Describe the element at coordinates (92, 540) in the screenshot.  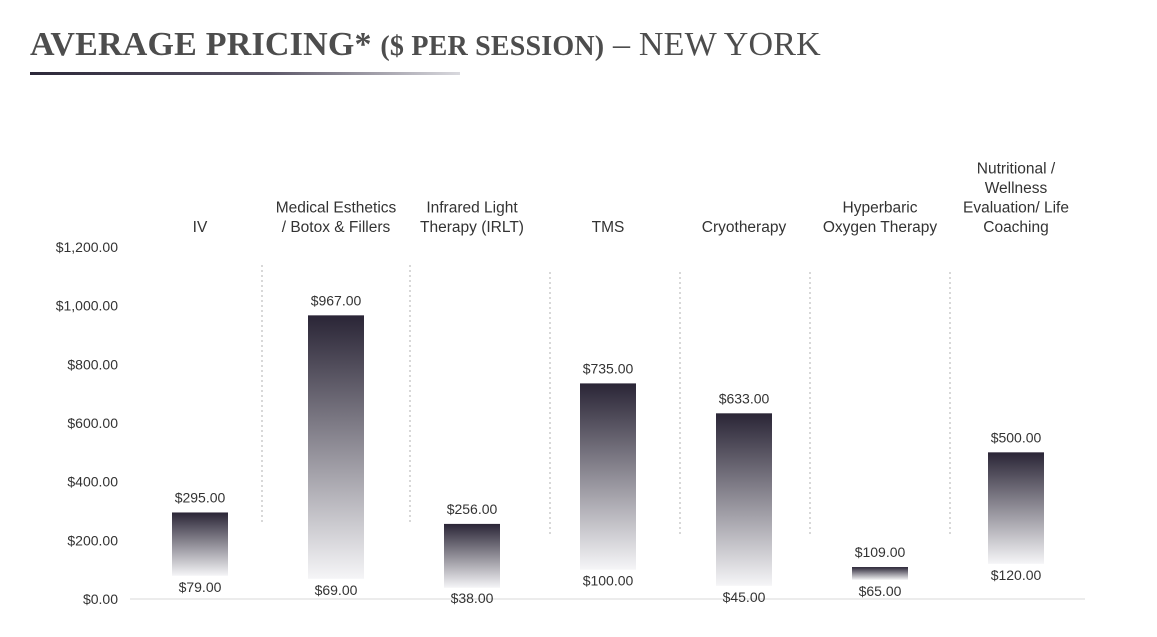
I see `y-tick-label: $200.00` at that location.